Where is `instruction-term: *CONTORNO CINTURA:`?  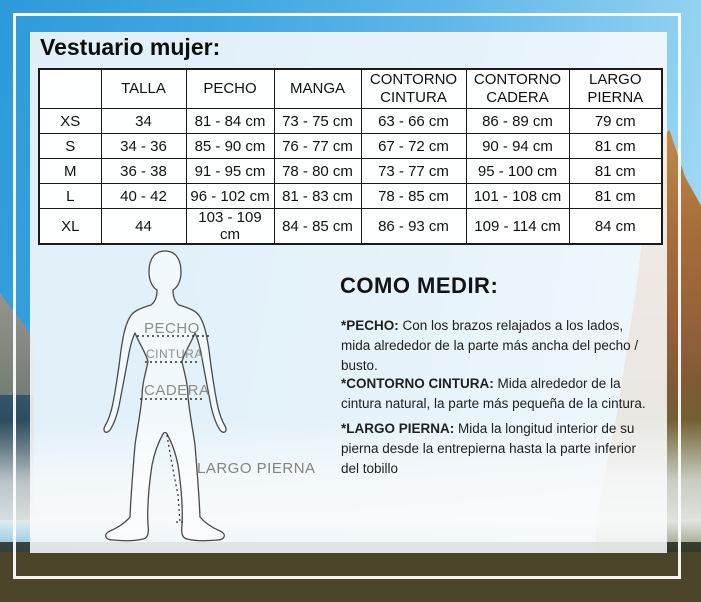 instruction-term: *CONTORNO CINTURA: is located at coordinates (417, 383).